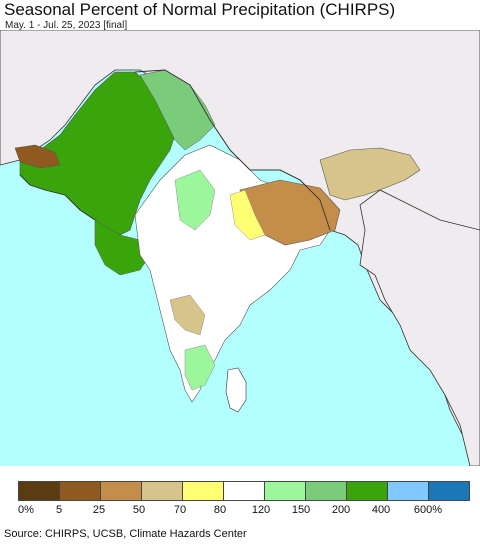 The height and width of the screenshot is (546, 480). Describe the element at coordinates (180, 510) in the screenshot. I see `legend-tick-4: 70` at that location.